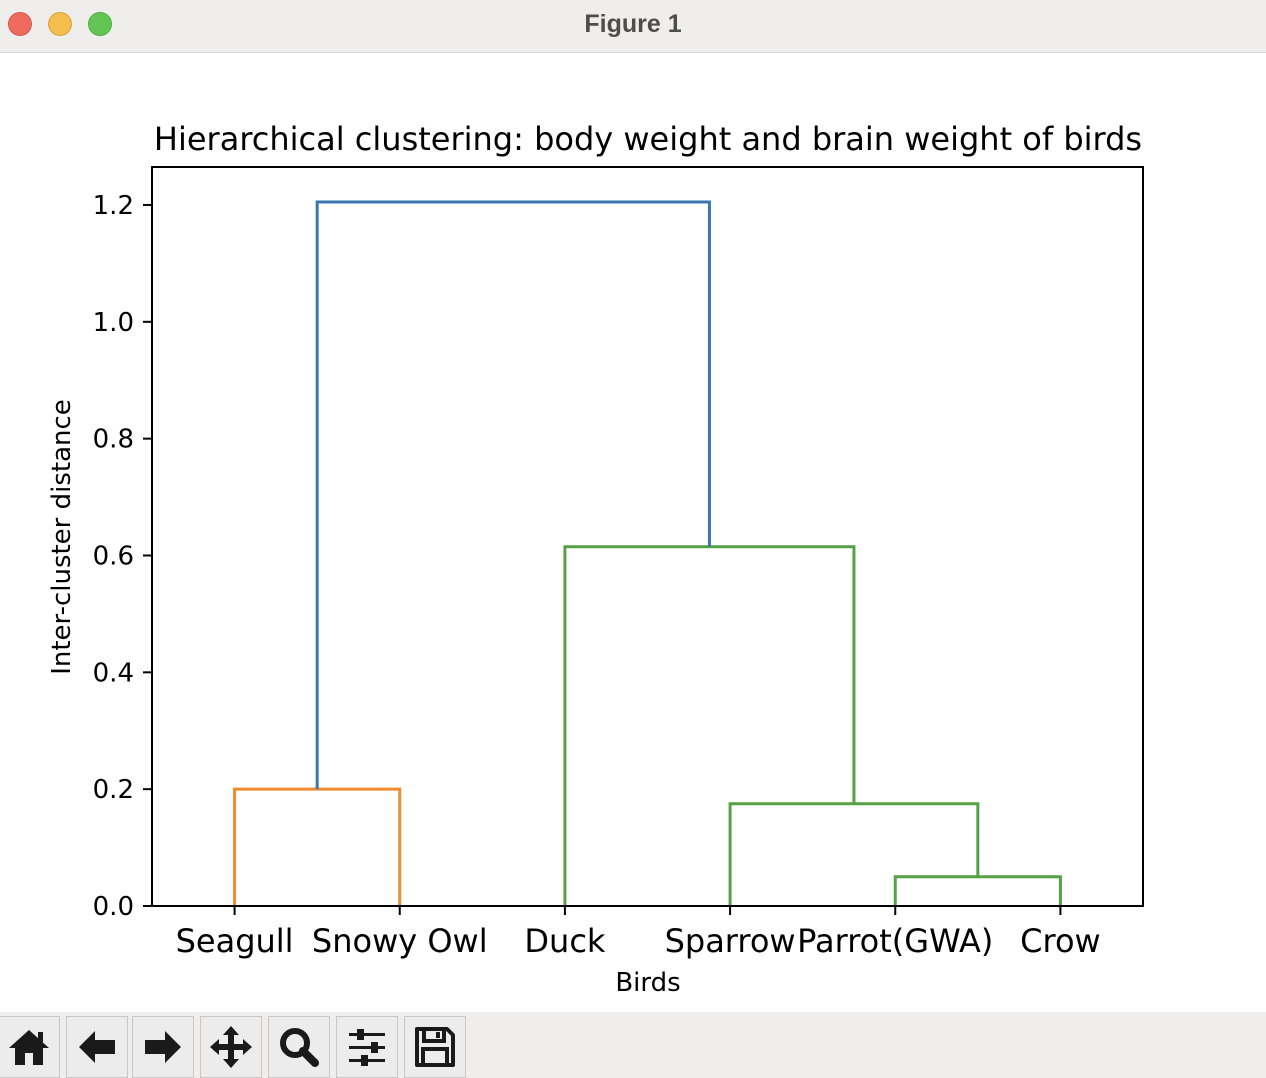 This screenshot has height=1078, width=1266. What do you see at coordinates (100, 24) in the screenshot?
I see `maximize-window-button` at bounding box center [100, 24].